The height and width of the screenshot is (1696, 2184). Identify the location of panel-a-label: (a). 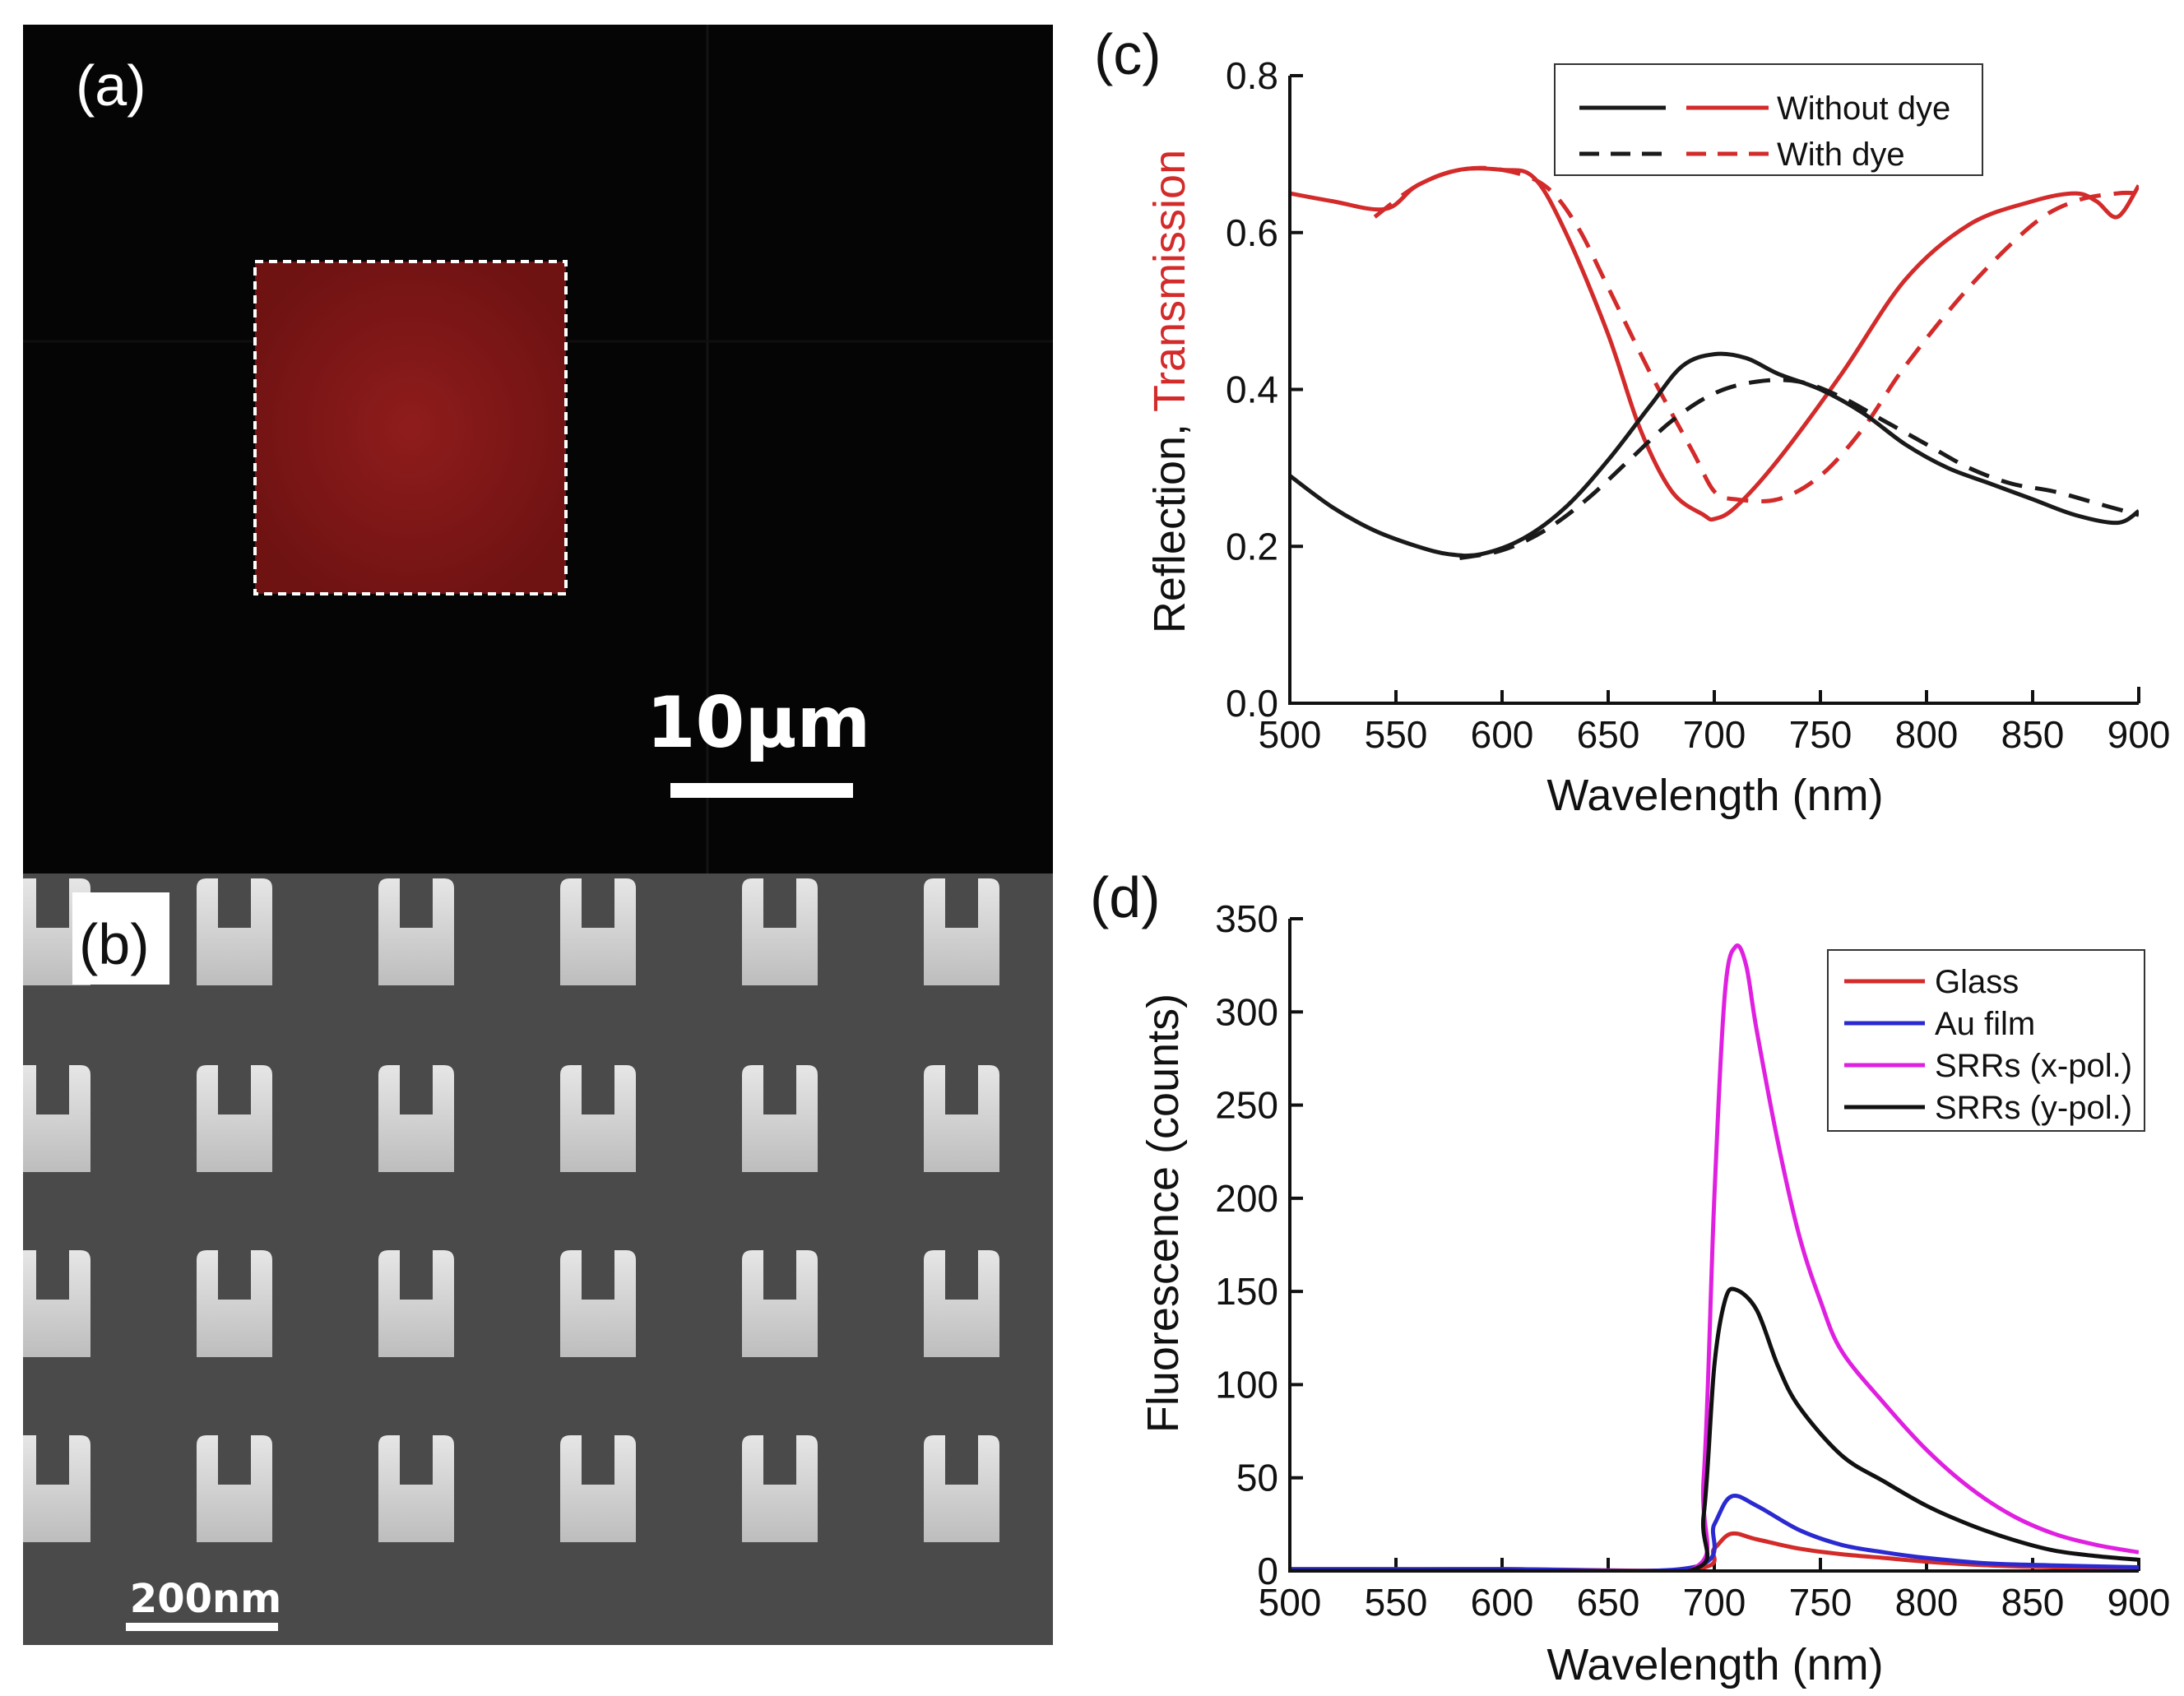
(111, 86).